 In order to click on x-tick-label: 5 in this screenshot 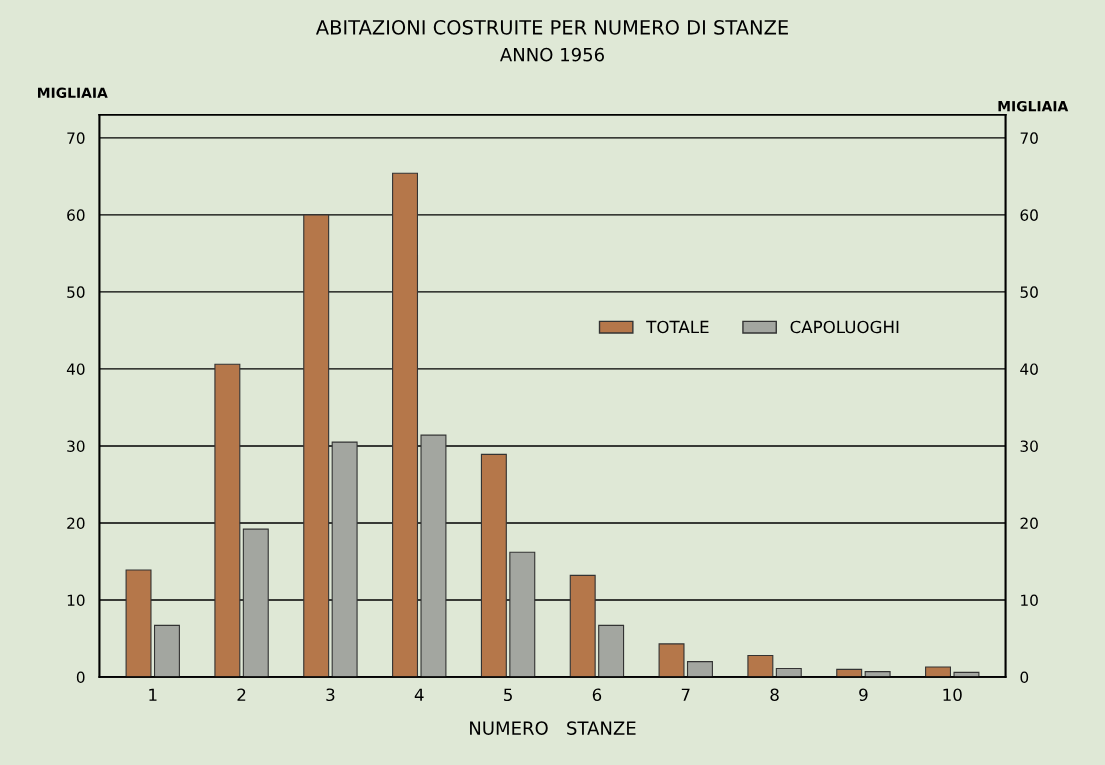, I will do `click(508, 695)`.